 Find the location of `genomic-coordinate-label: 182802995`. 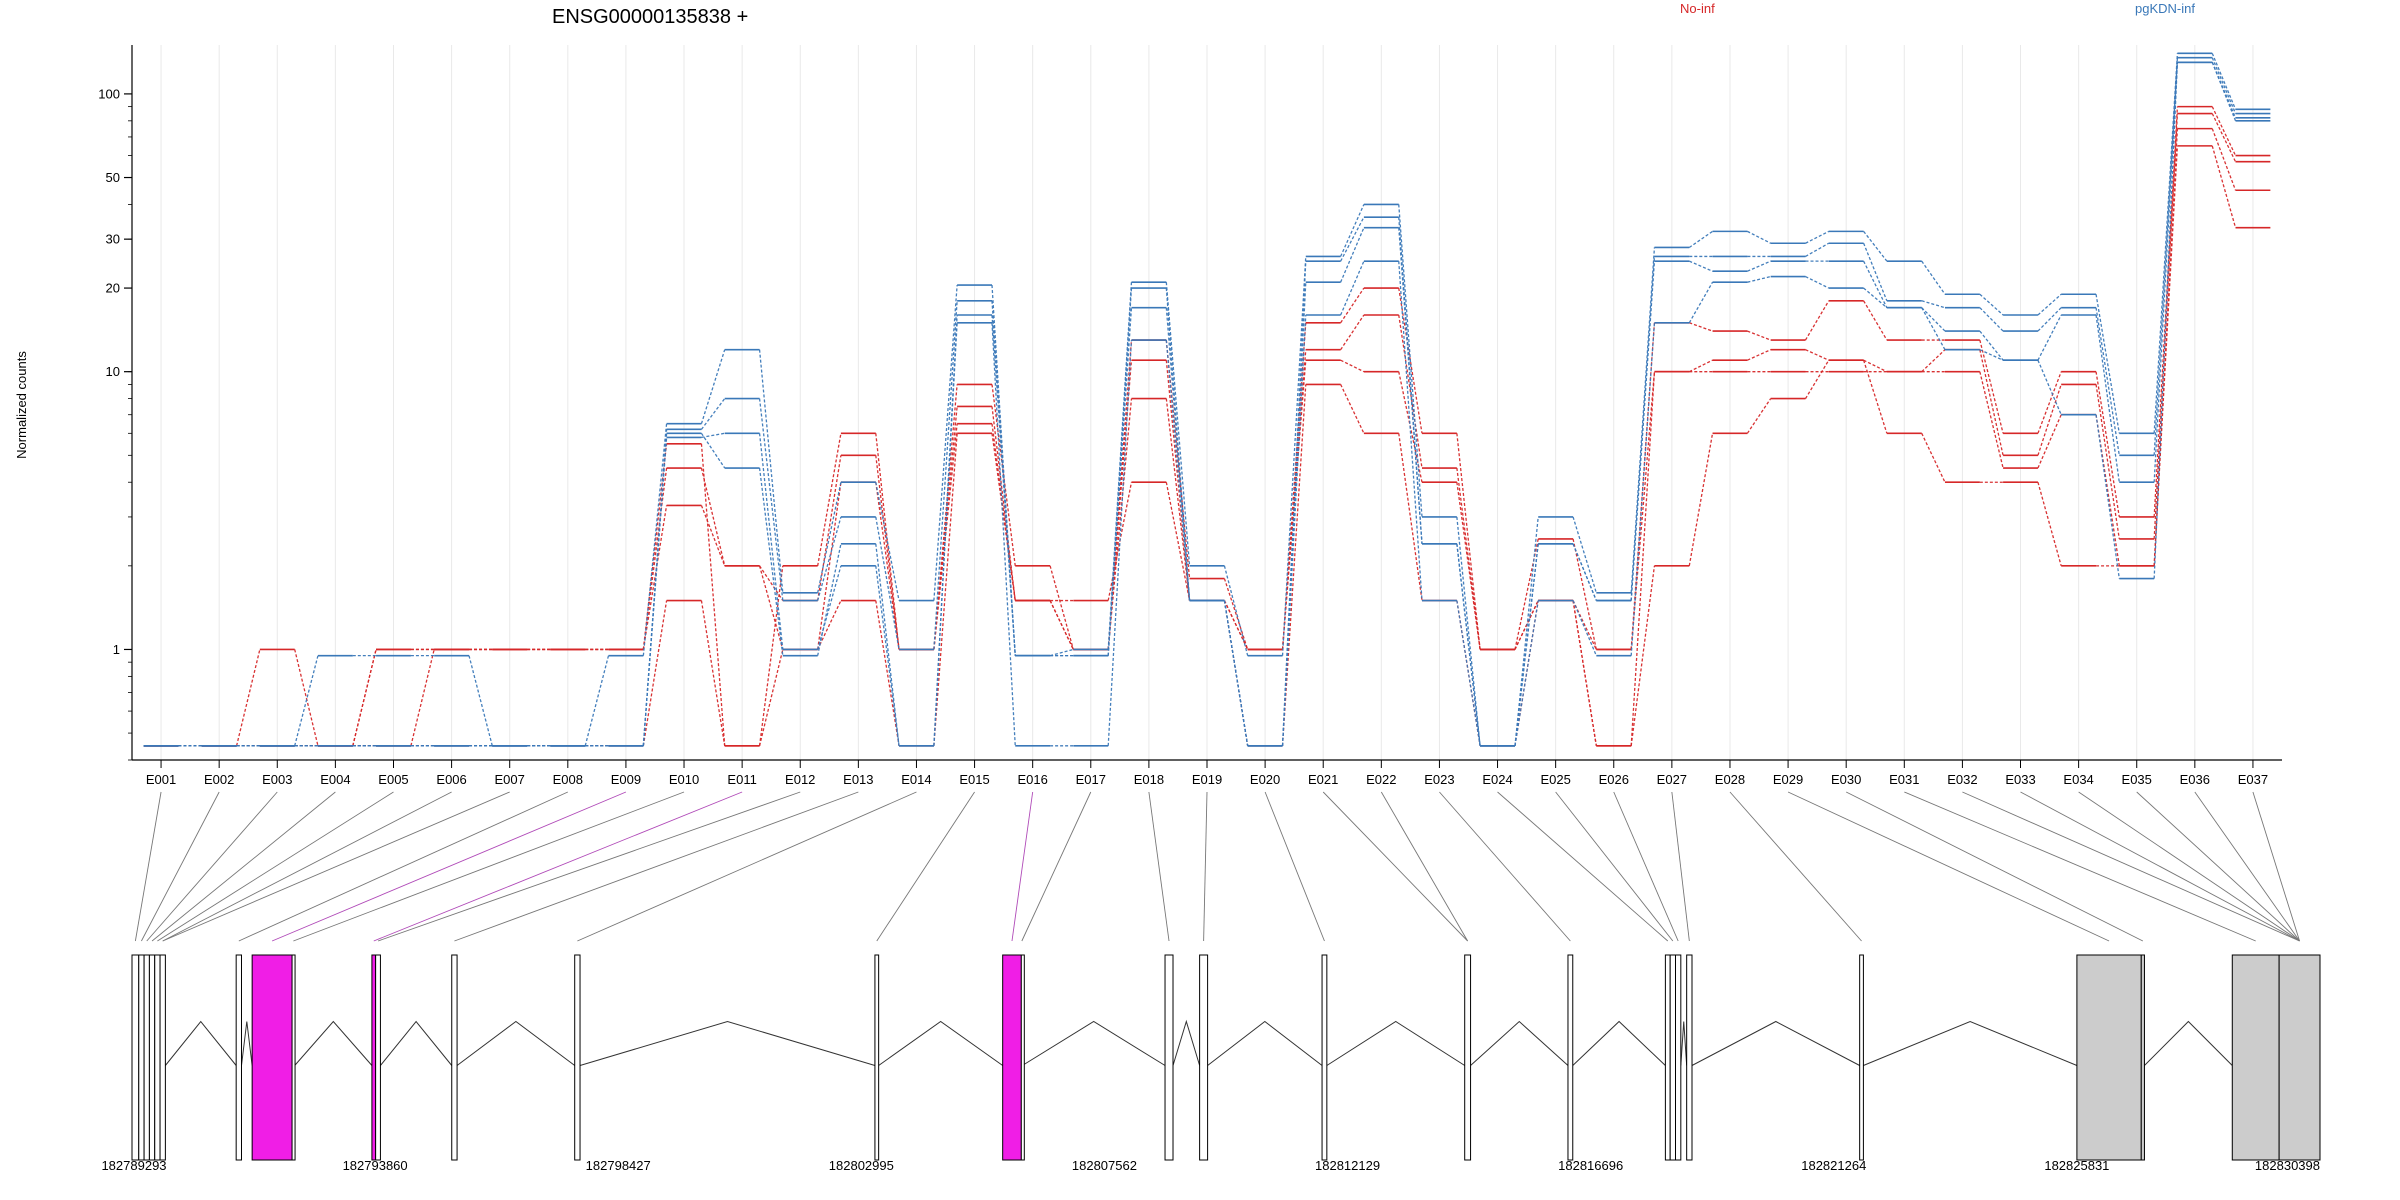

genomic-coordinate-label: 182802995 is located at coordinates (861, 1165).